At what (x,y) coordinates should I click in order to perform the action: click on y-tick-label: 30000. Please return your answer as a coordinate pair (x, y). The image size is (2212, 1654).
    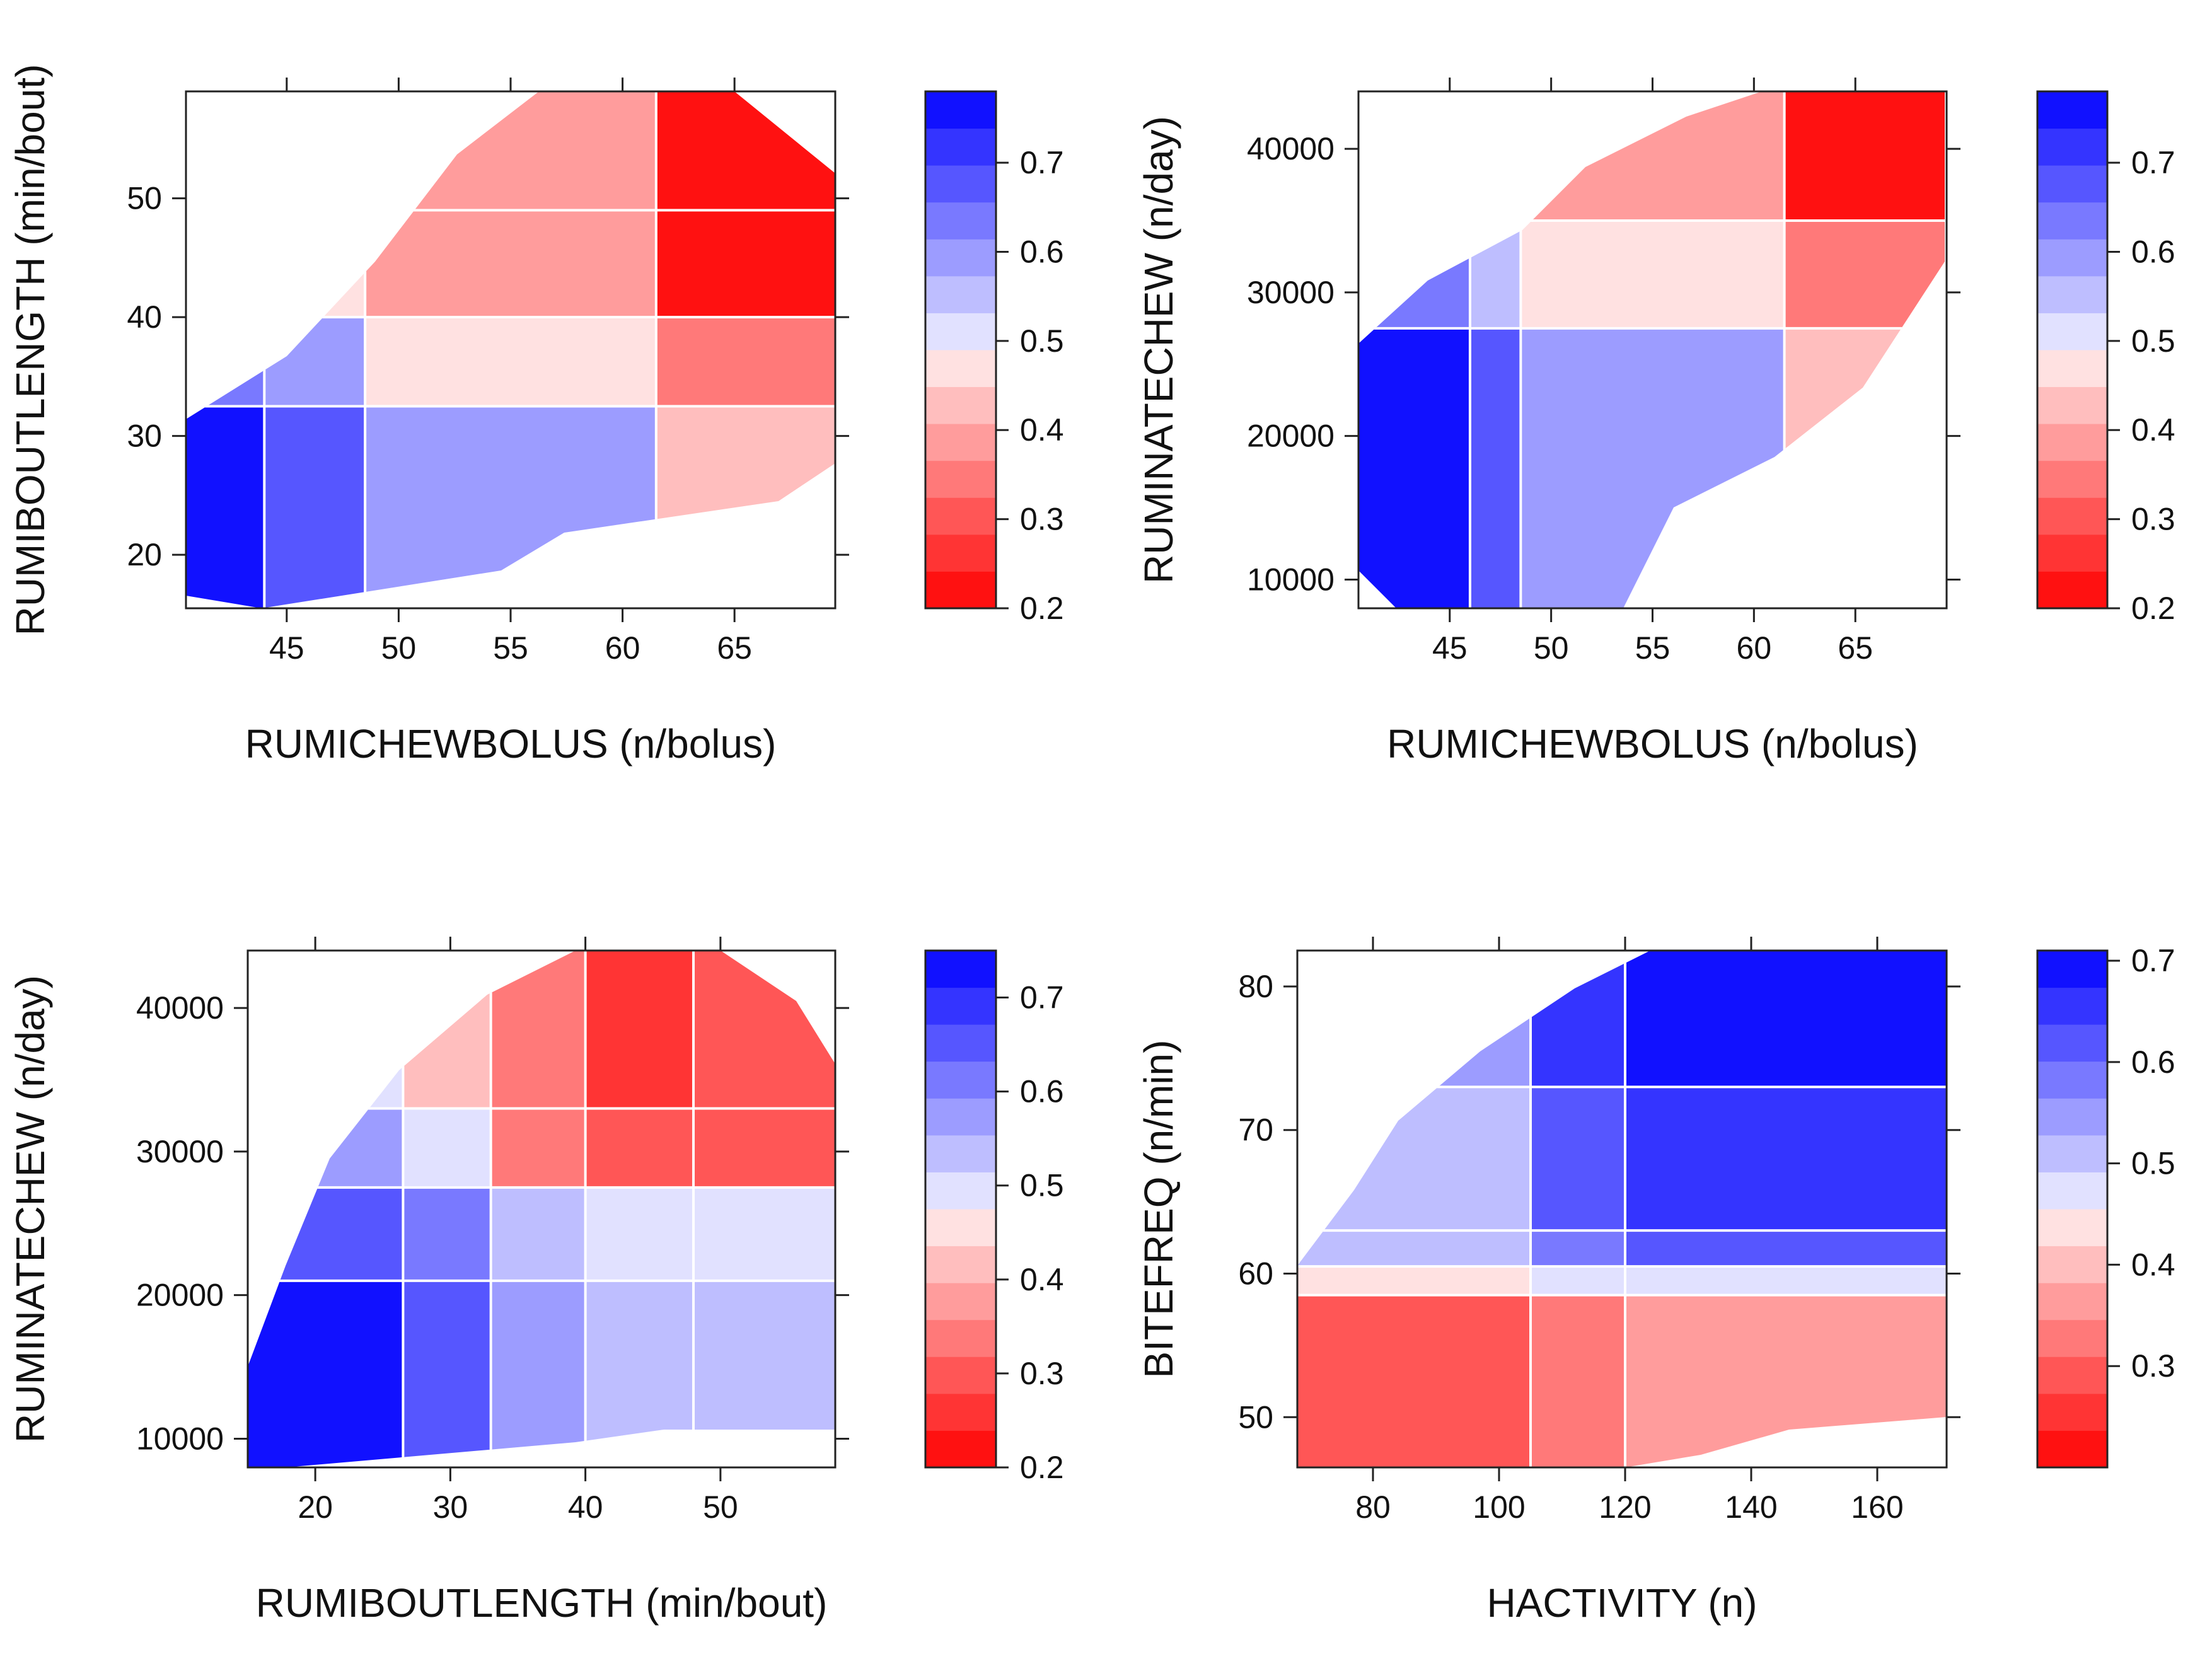
    Looking at the image, I should click on (180, 1151).